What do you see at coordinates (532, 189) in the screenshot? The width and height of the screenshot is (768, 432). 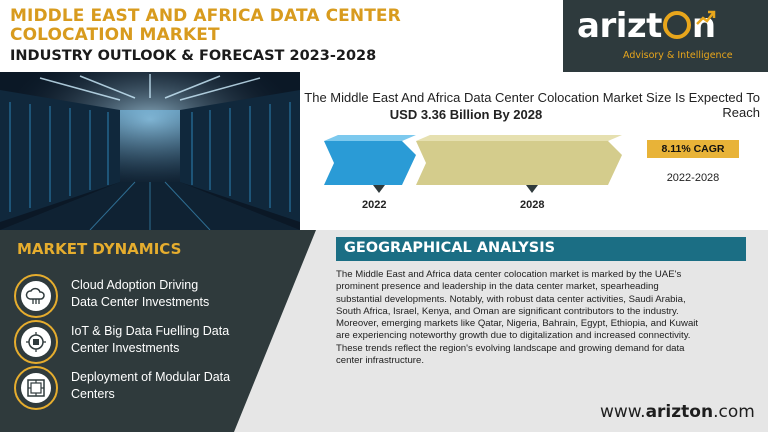 I see `pointer-2028` at bounding box center [532, 189].